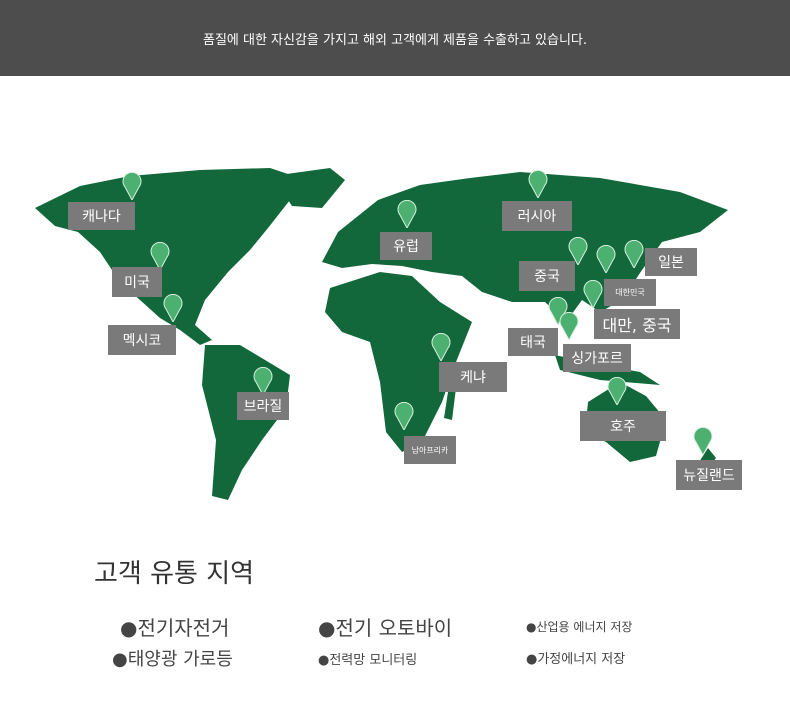 This screenshot has height=702, width=790. Describe the element at coordinates (406, 246) in the screenshot. I see `label-europe: 유럽` at that location.